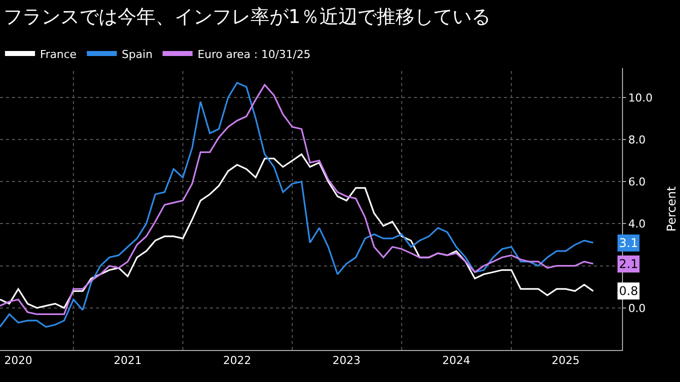  I want to click on x-tick-label: 2025, so click(566, 361).